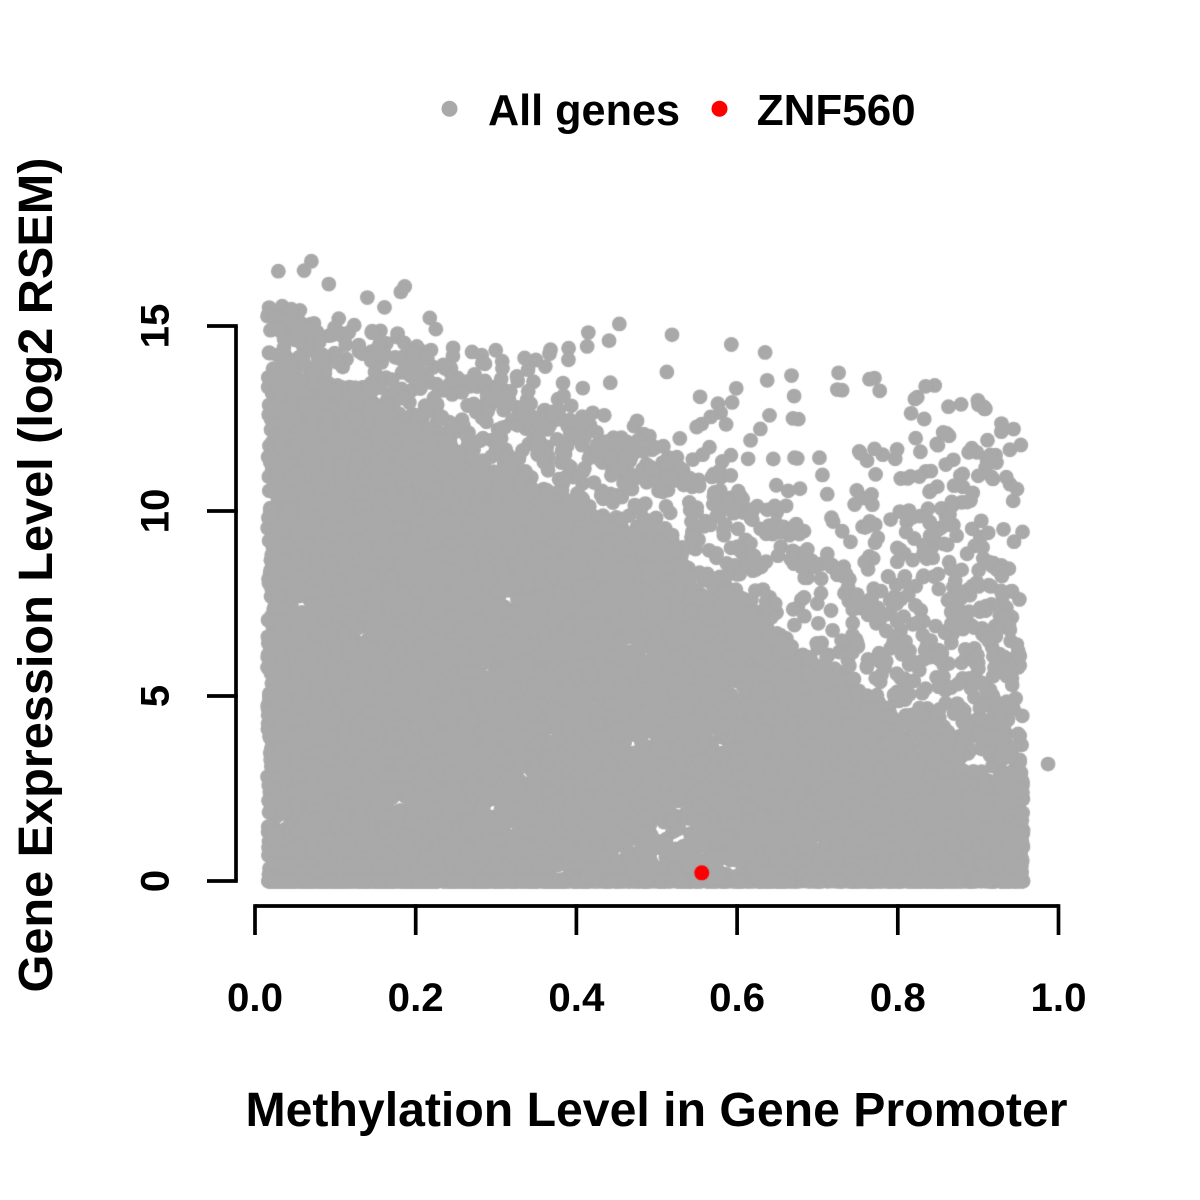 The height and width of the screenshot is (1200, 1200). Describe the element at coordinates (255, 997) in the screenshot. I see `svg-text: 0.0` at that location.